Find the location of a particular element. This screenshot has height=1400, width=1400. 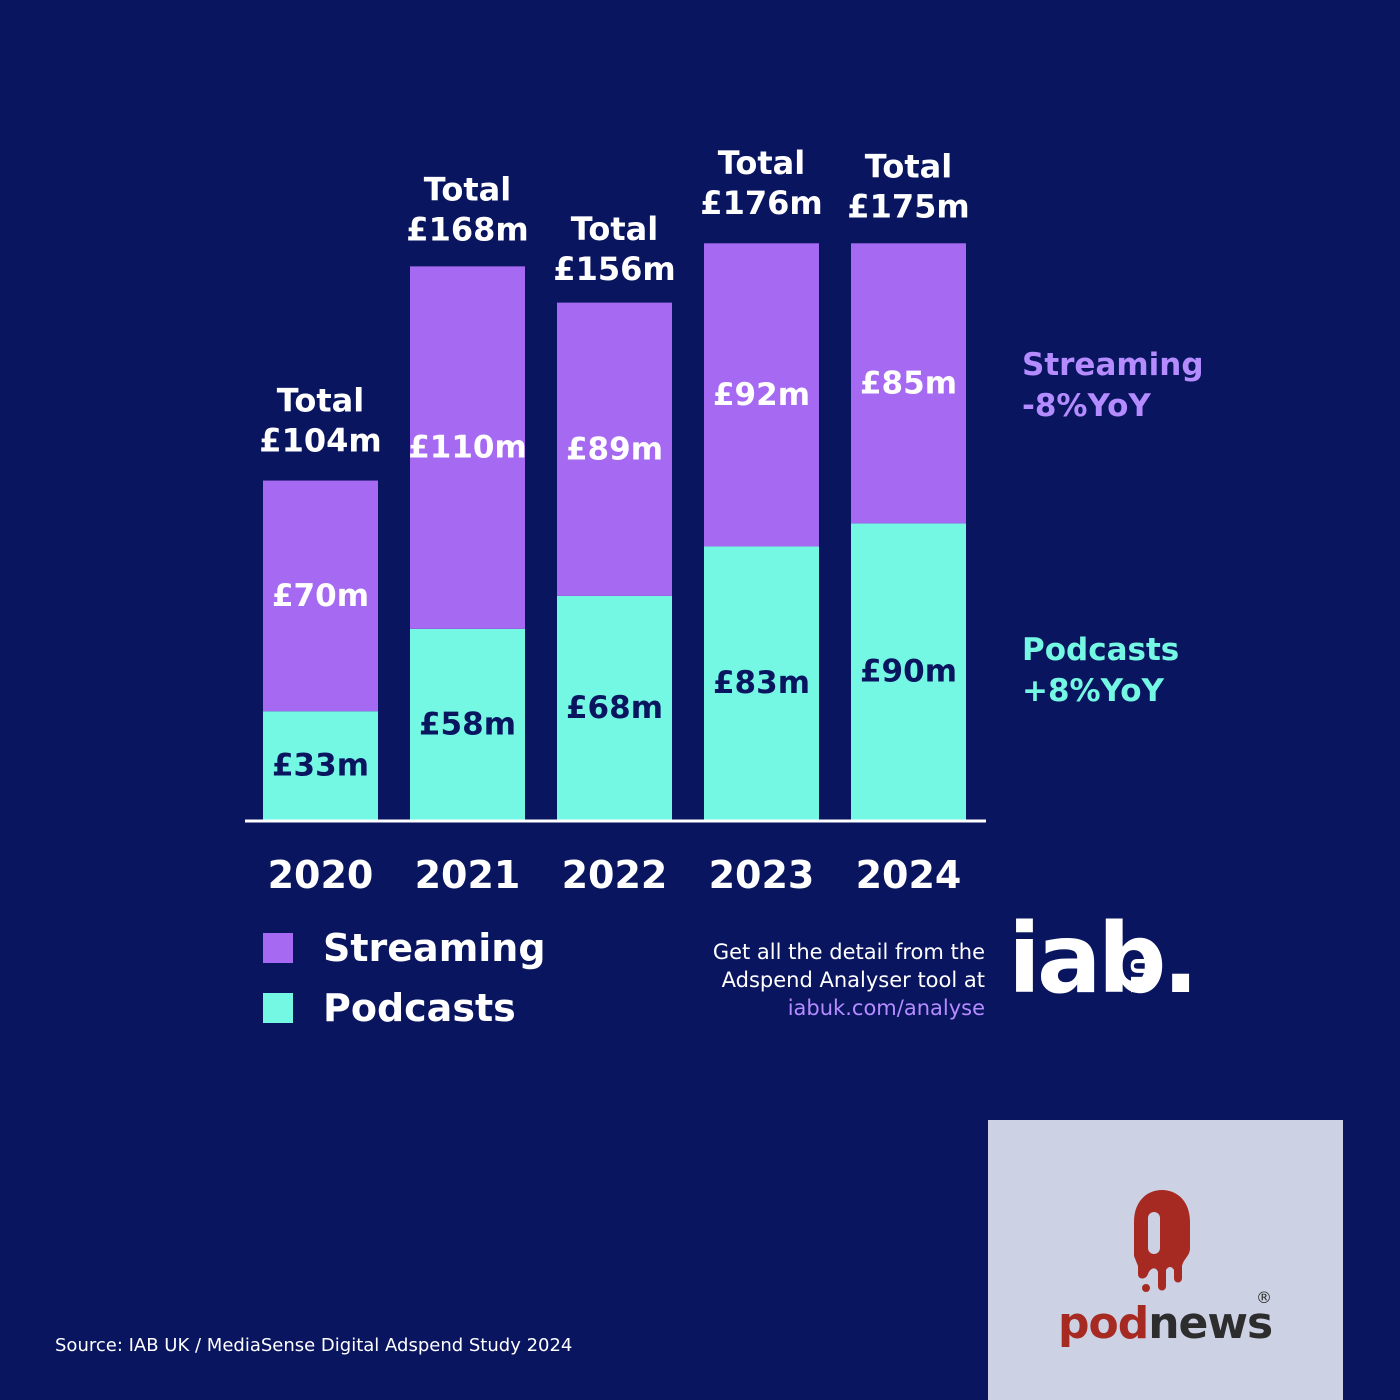

iab-logo-uk: UK is located at coordinates (1137, 974).